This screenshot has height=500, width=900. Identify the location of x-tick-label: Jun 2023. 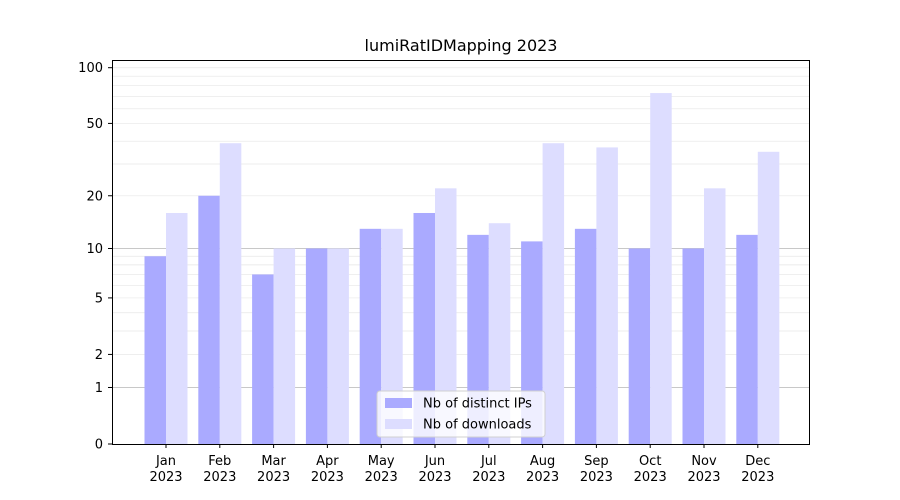
(434, 469).